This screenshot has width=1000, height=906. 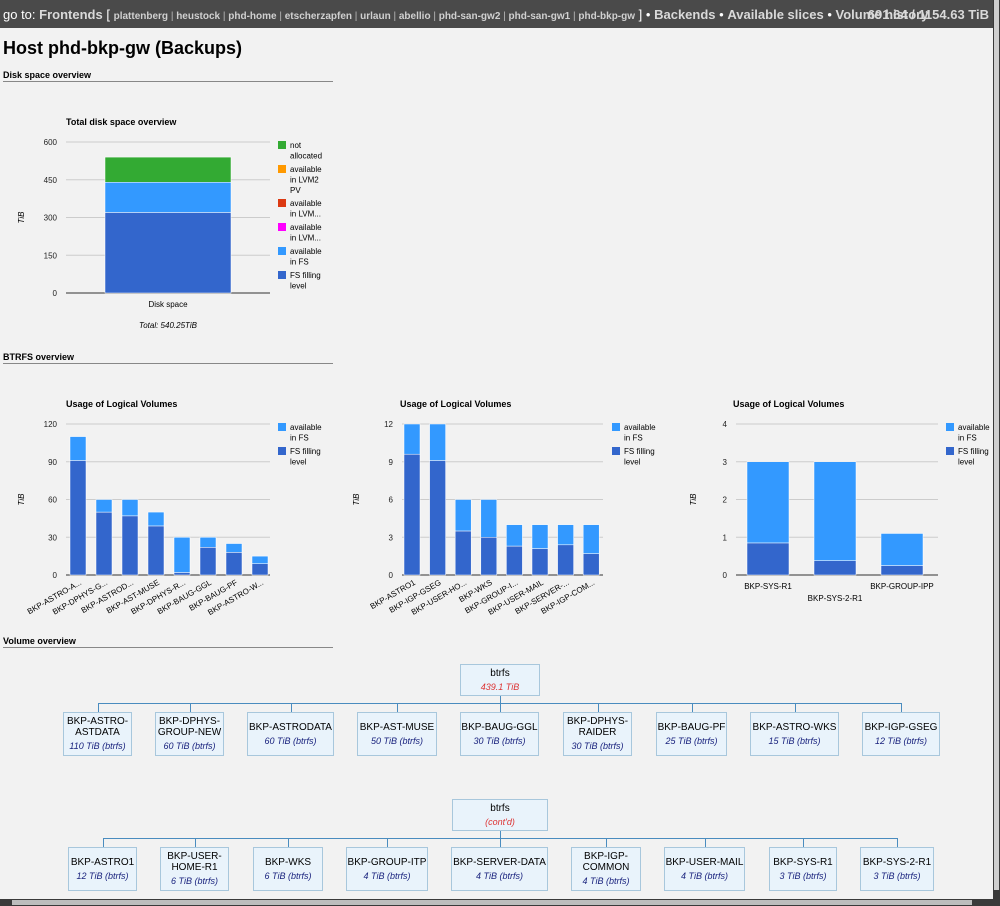 What do you see at coordinates (788, 404) in the screenshot?
I see `lv3-title: Usage of Logical Volumes` at bounding box center [788, 404].